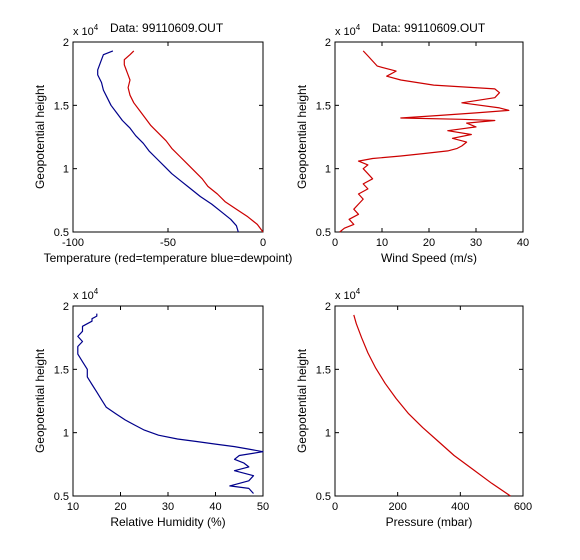 The height and width of the screenshot is (560, 580). I want to click on x-tick-label: 200, so click(397, 507).